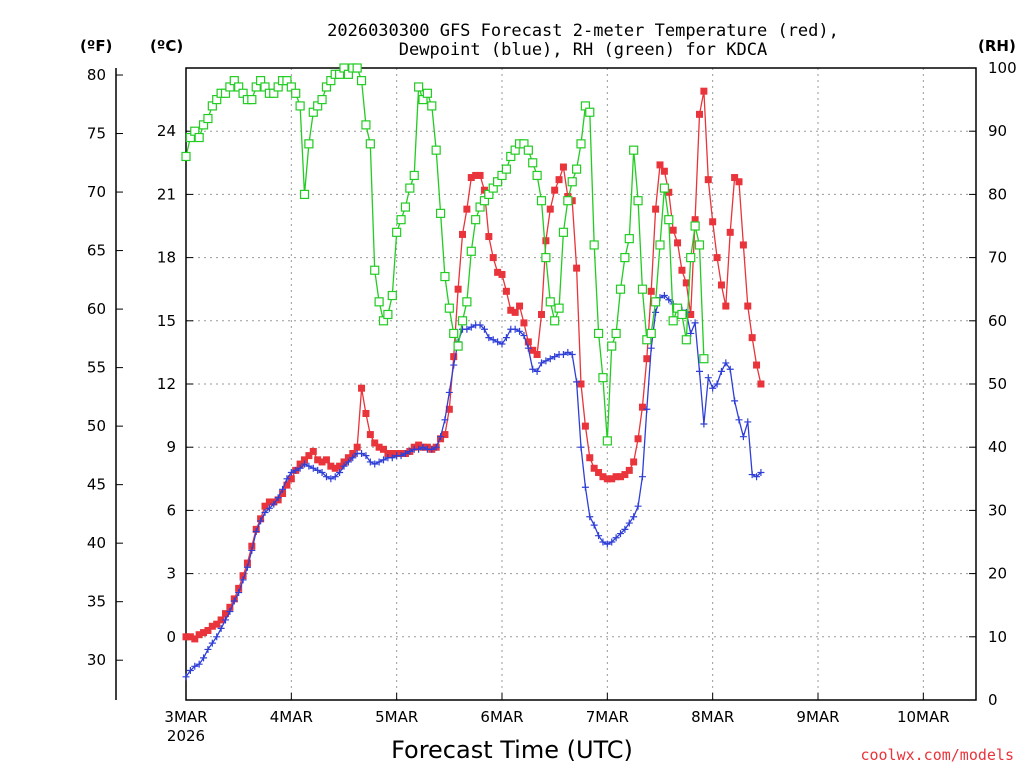 The height and width of the screenshot is (768, 1024). What do you see at coordinates (997, 574) in the screenshot?
I see `rh-tick-label: 20` at bounding box center [997, 574].